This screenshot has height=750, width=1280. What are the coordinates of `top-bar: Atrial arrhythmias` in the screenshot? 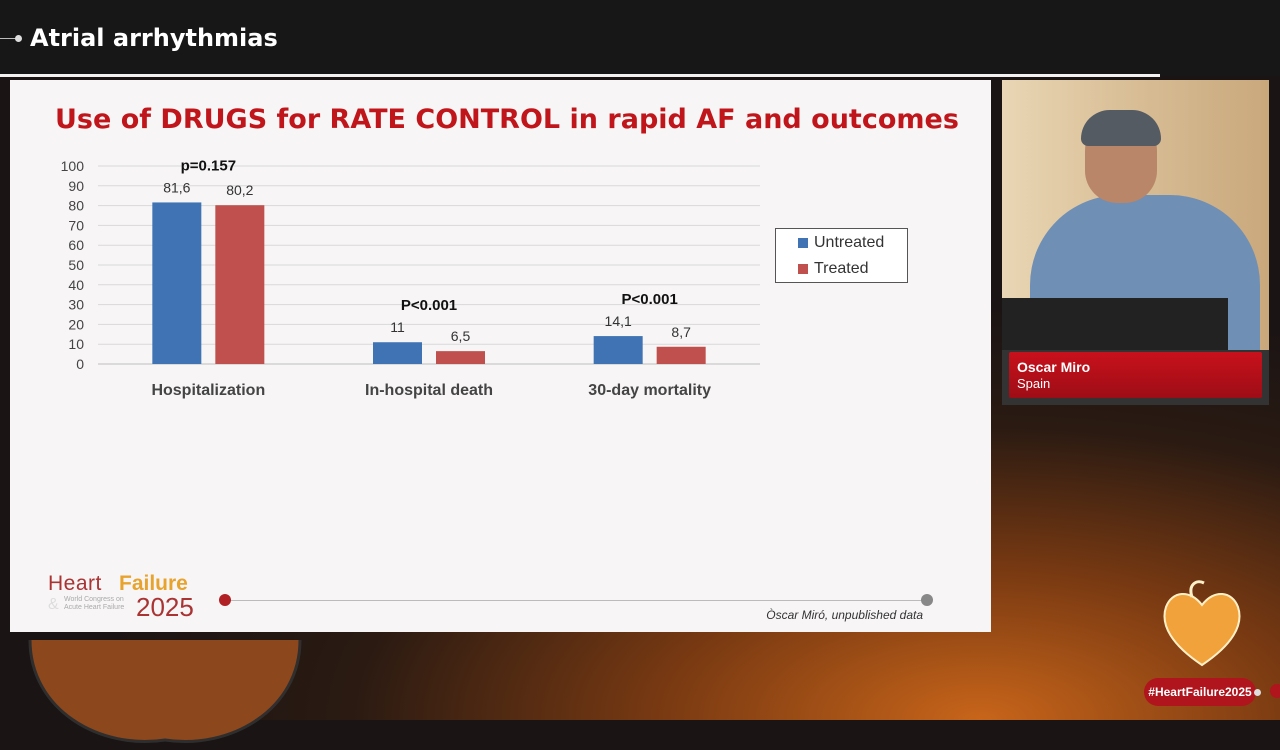 It's located at (640, 38).